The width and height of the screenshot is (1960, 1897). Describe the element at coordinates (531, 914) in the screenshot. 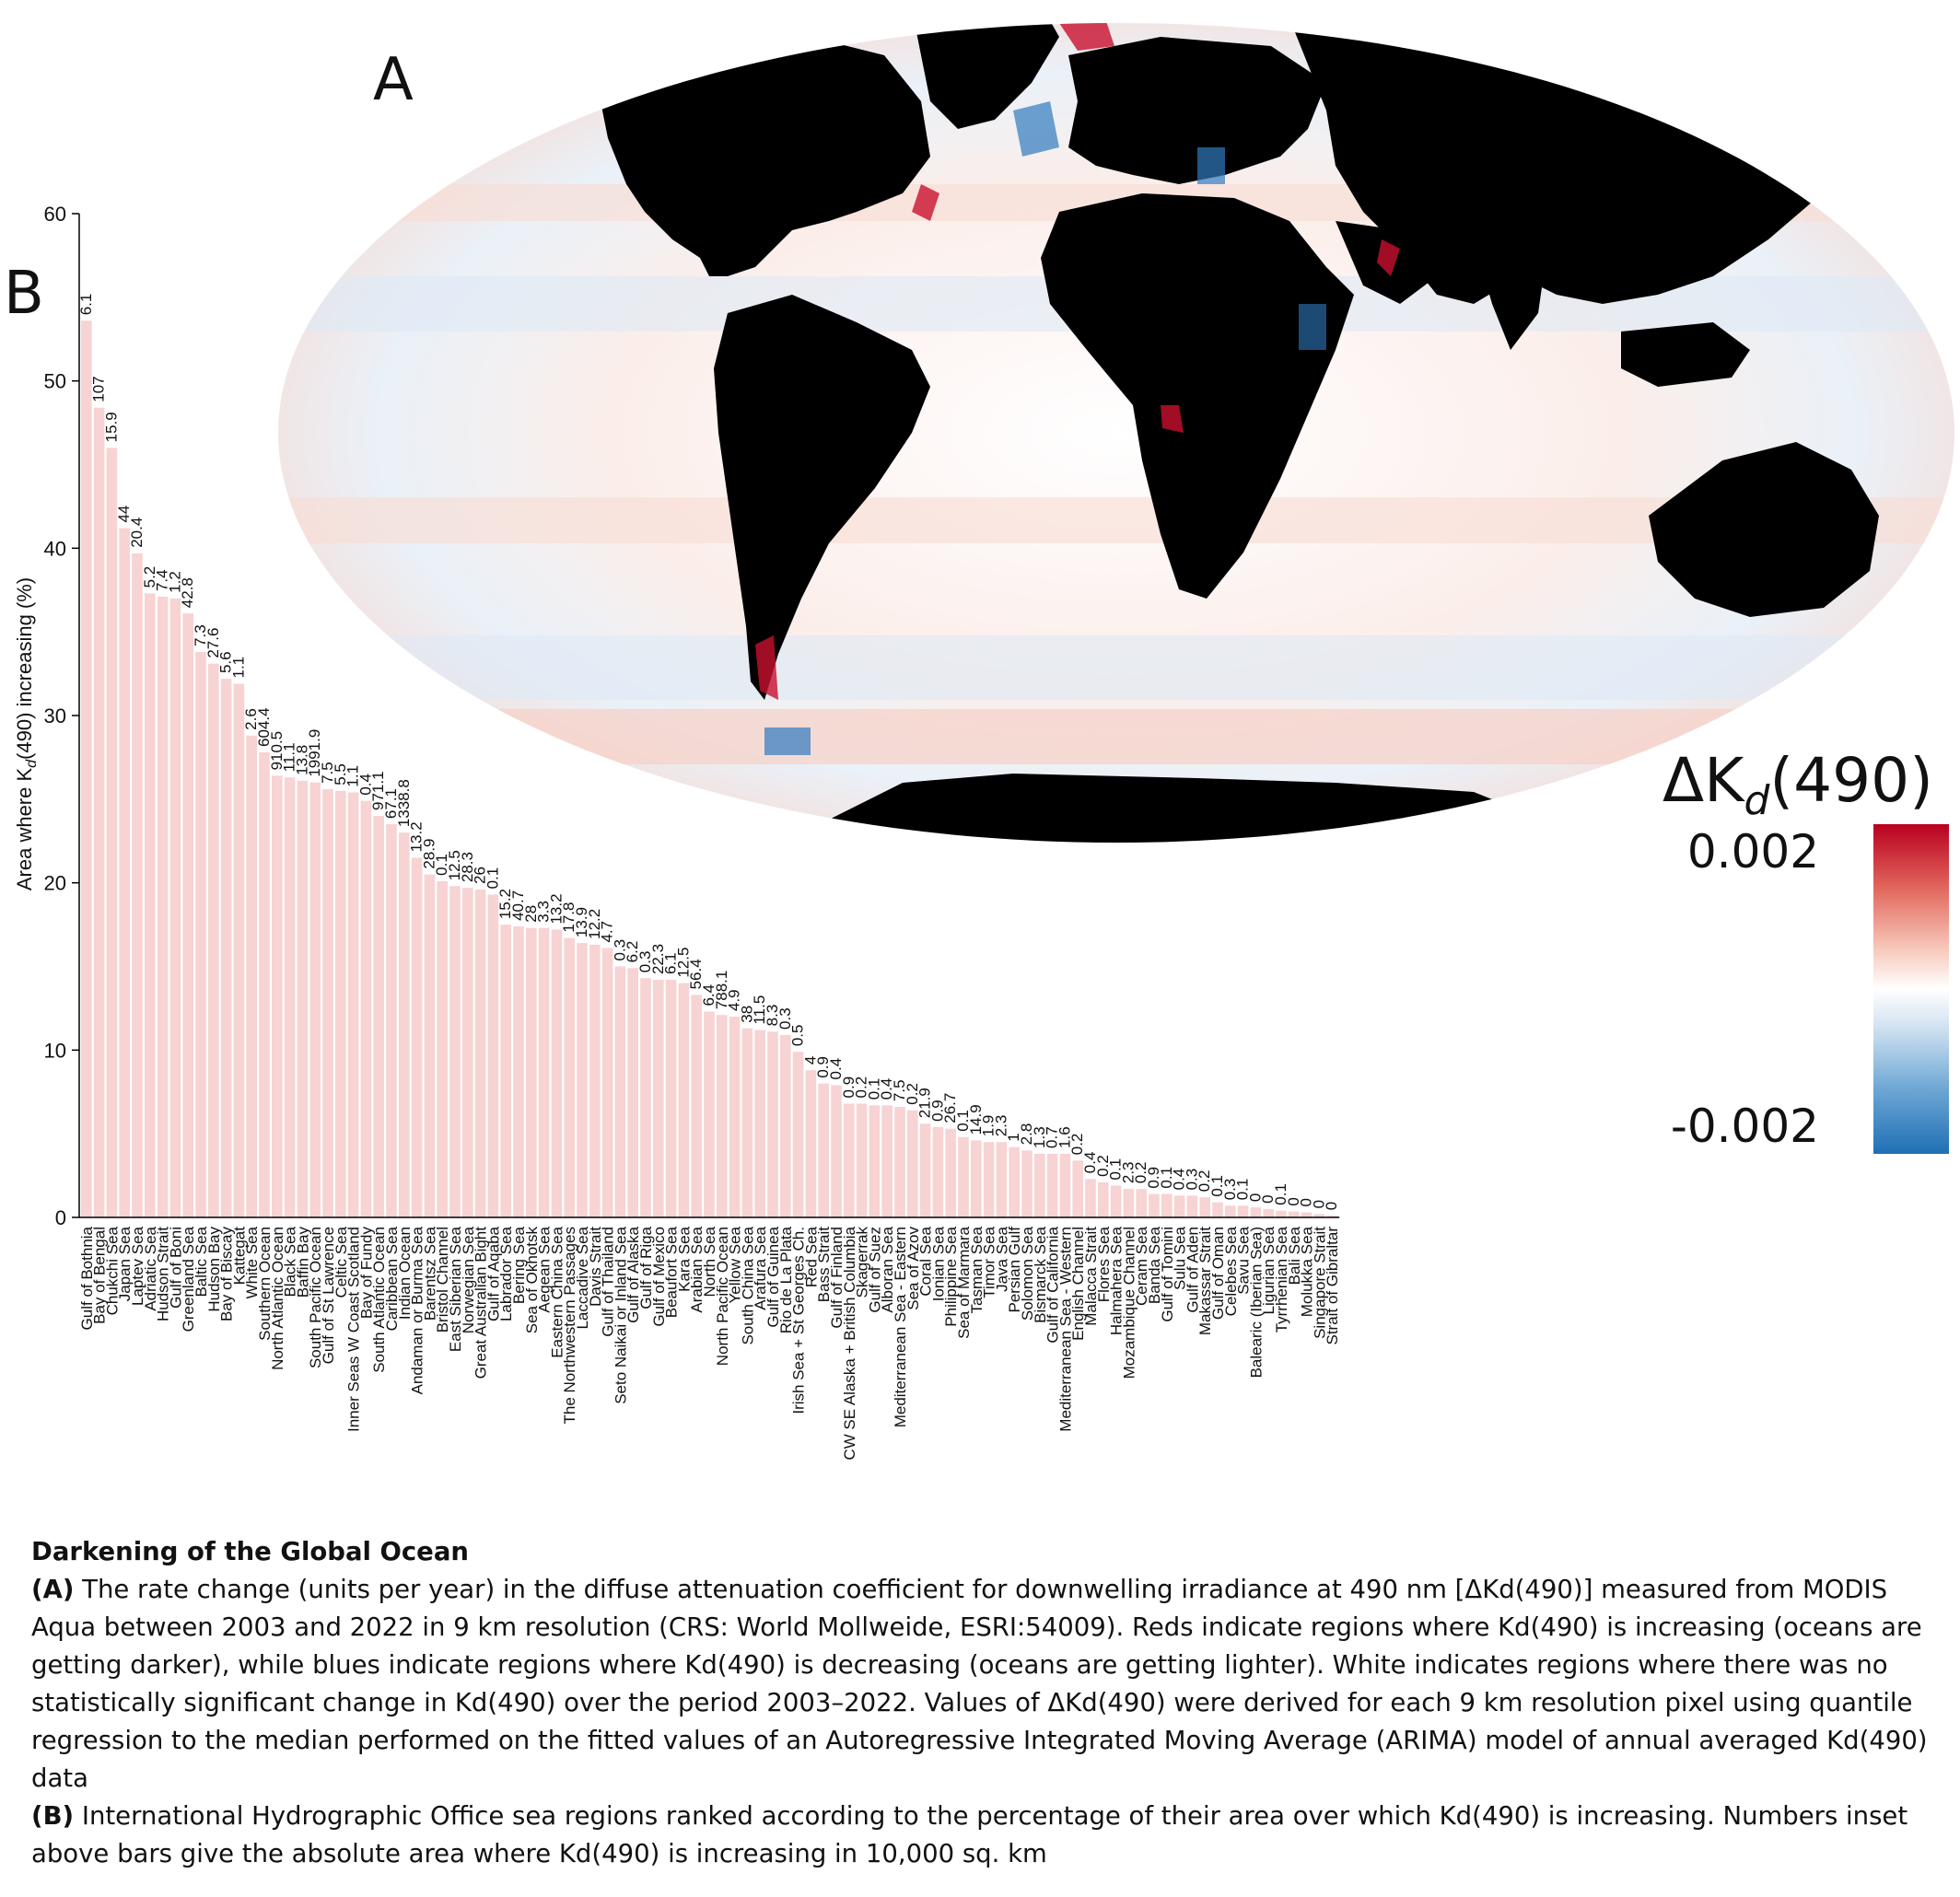

I see `bar-value-label: 28` at that location.